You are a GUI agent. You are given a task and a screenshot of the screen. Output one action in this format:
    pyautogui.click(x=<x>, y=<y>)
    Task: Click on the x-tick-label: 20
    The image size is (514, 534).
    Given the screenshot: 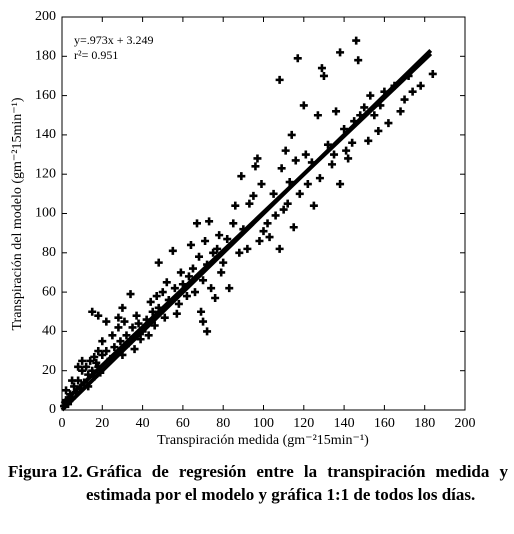 What is the action you would take?
    pyautogui.click(x=102, y=423)
    